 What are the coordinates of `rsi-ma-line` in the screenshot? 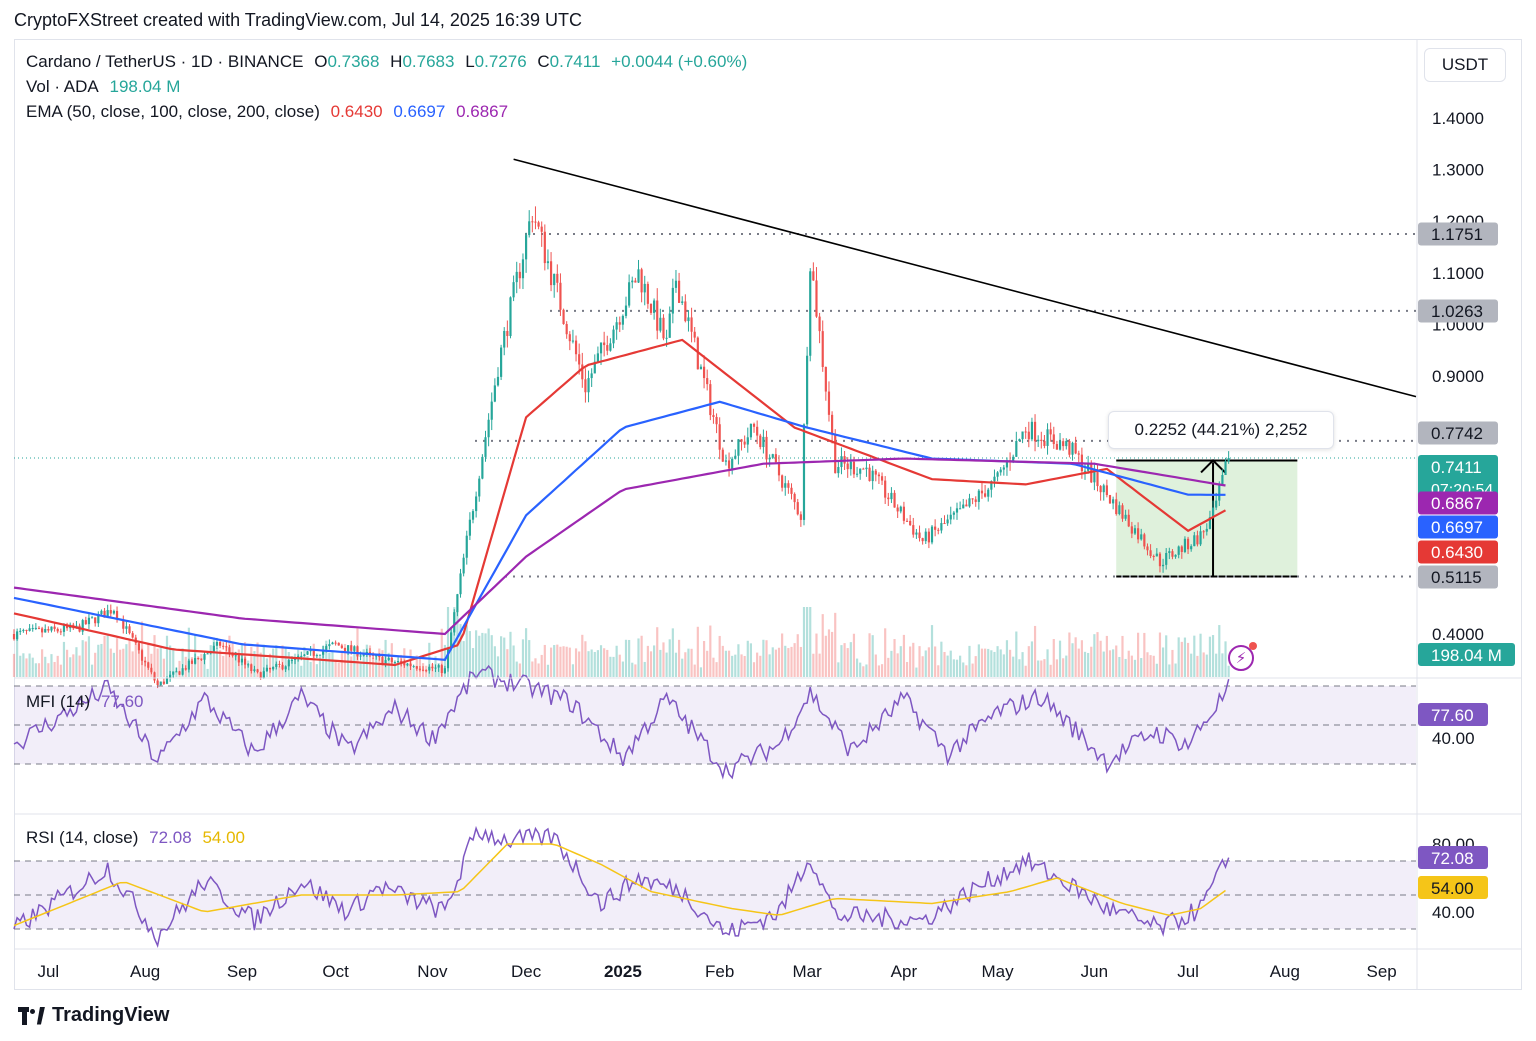 It's located at (619, 885).